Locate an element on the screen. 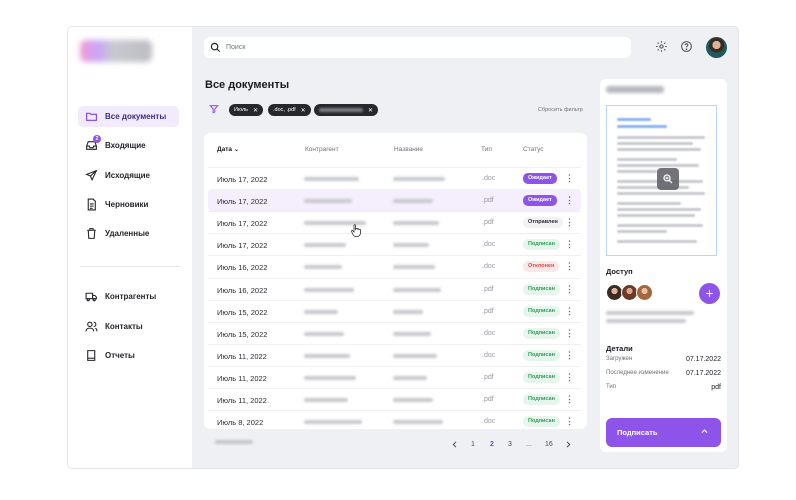 Image resolution: width=796 pixels, height=500 pixels. sidebar-item-inbox: 2 Входящие is located at coordinates (128, 145).